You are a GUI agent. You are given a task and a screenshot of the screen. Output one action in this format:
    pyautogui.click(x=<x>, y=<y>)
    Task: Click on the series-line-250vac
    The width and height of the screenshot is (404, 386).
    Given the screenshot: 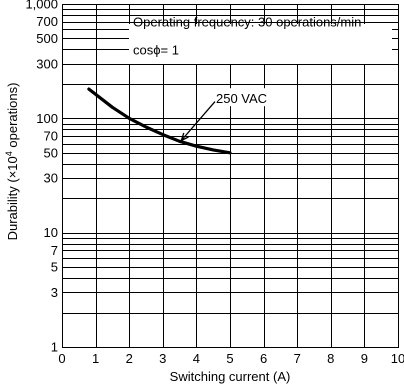 What is the action you would take?
    pyautogui.click(x=159, y=121)
    